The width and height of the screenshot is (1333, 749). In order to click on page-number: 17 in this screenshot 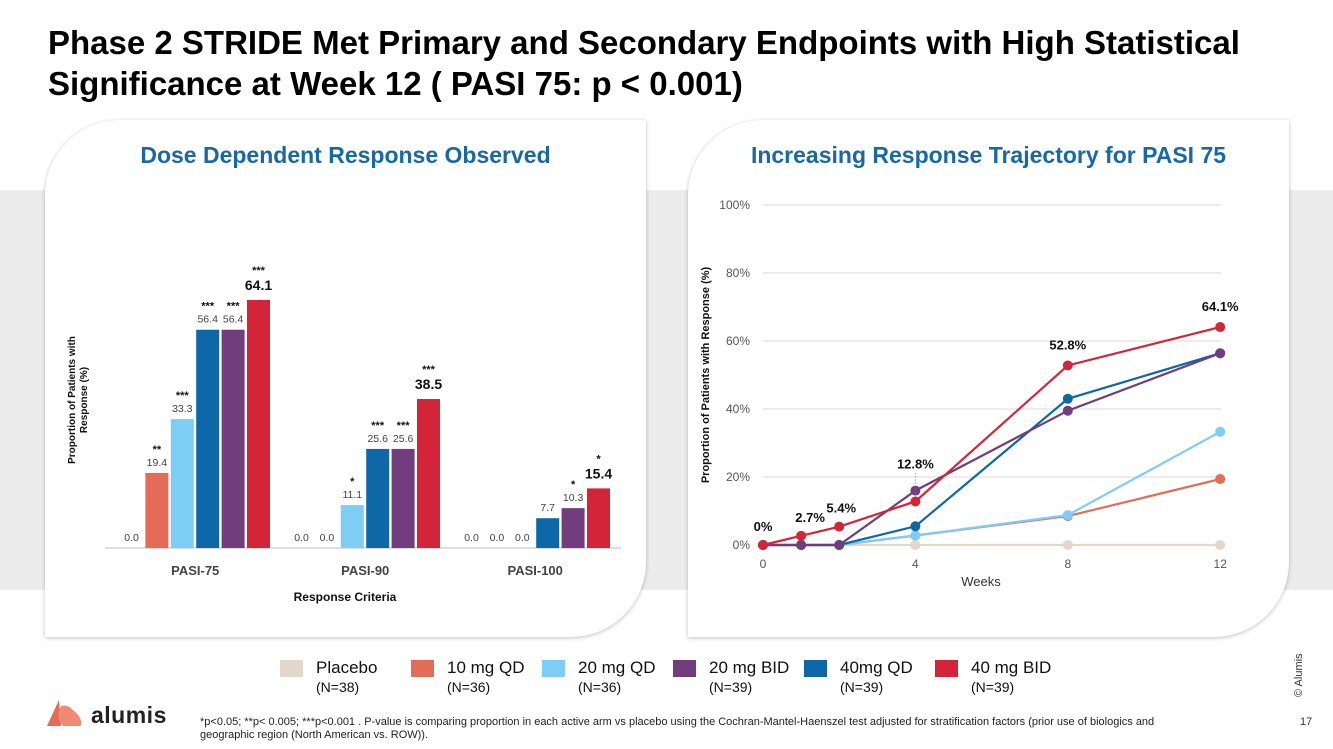, I will do `click(1306, 722)`.